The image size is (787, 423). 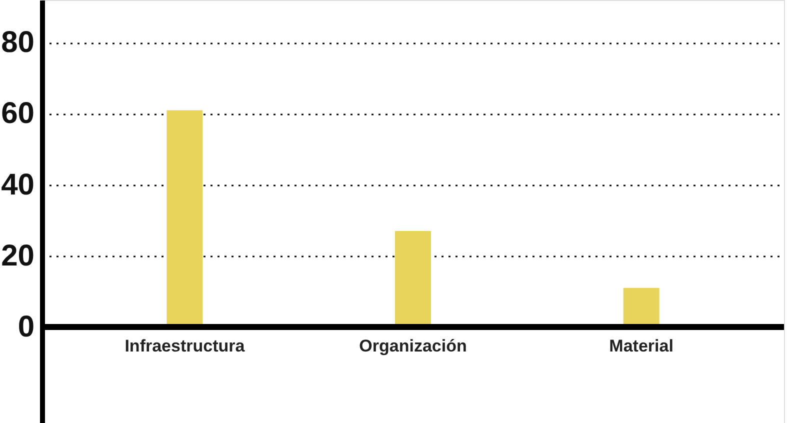 I want to click on x-tick-label: Material, so click(x=641, y=346).